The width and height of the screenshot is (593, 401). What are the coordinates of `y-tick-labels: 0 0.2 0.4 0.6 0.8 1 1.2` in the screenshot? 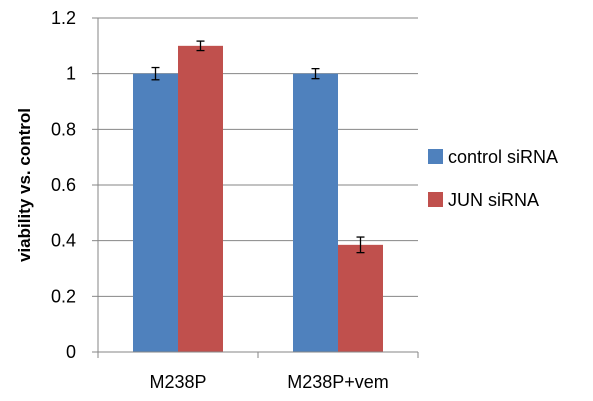 It's located at (63, 185).